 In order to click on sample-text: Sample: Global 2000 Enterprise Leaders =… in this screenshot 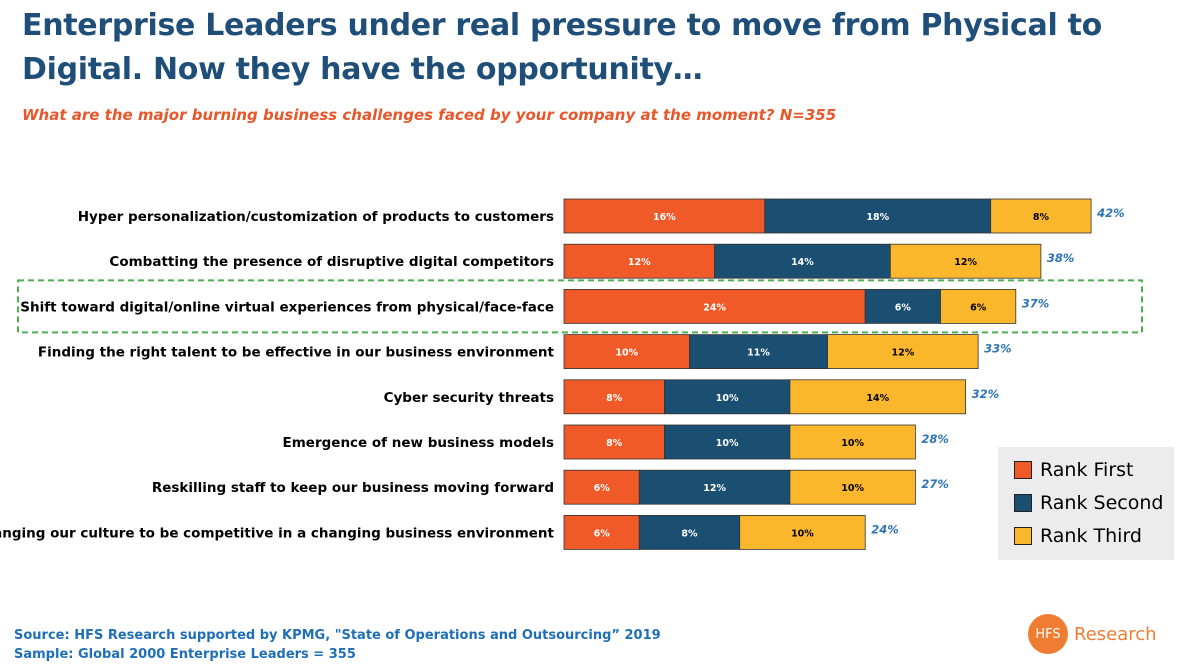, I will do `click(185, 654)`.